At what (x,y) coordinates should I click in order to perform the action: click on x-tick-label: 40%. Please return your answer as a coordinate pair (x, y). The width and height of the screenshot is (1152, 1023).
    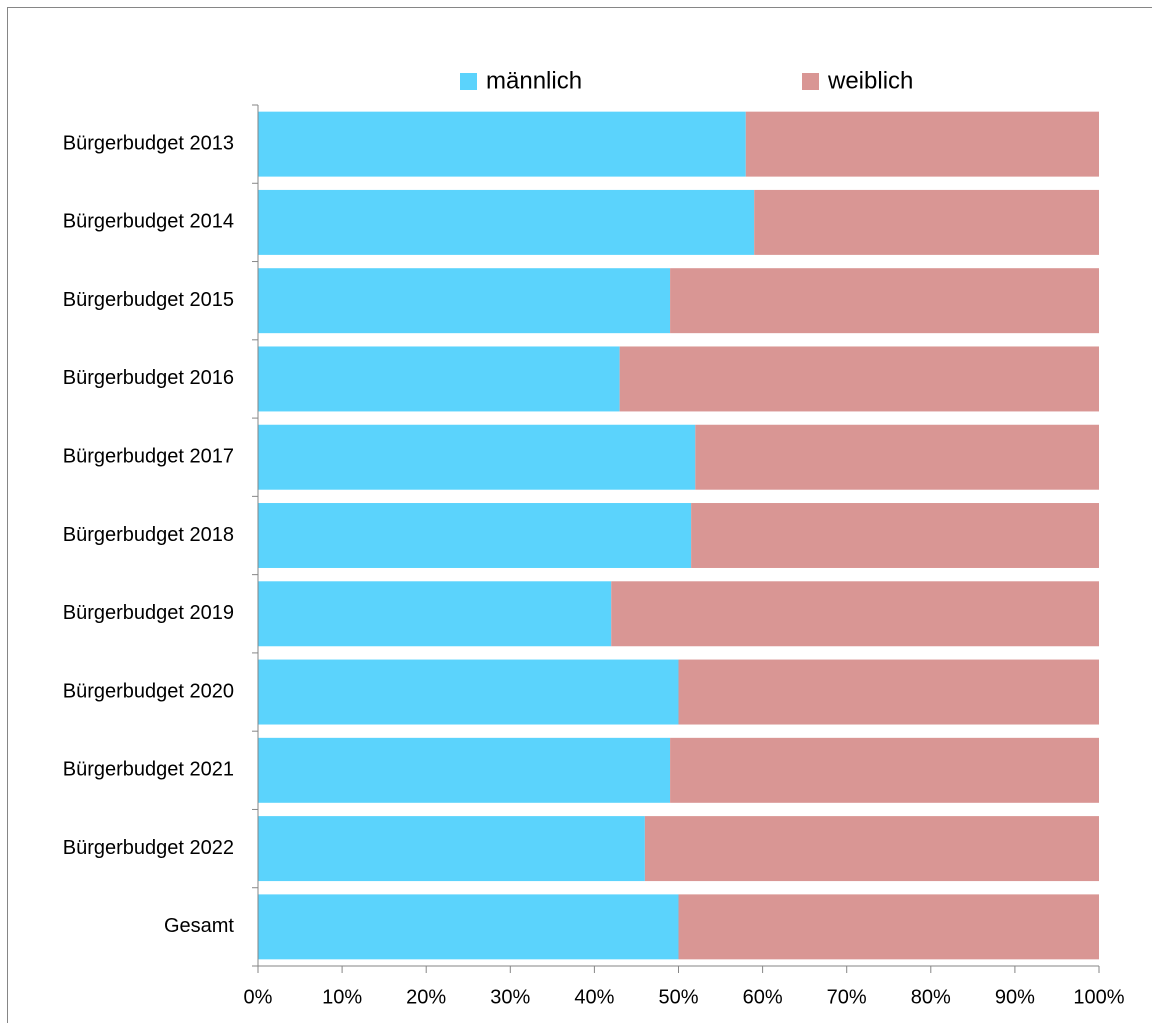
    Looking at the image, I should click on (594, 997).